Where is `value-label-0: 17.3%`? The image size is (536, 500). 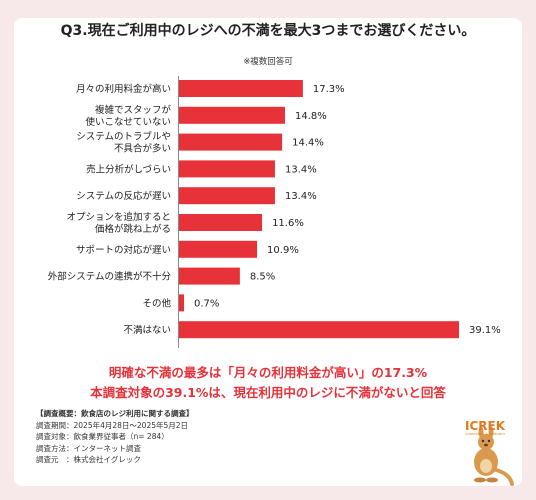 value-label-0: 17.3% is located at coordinates (329, 89).